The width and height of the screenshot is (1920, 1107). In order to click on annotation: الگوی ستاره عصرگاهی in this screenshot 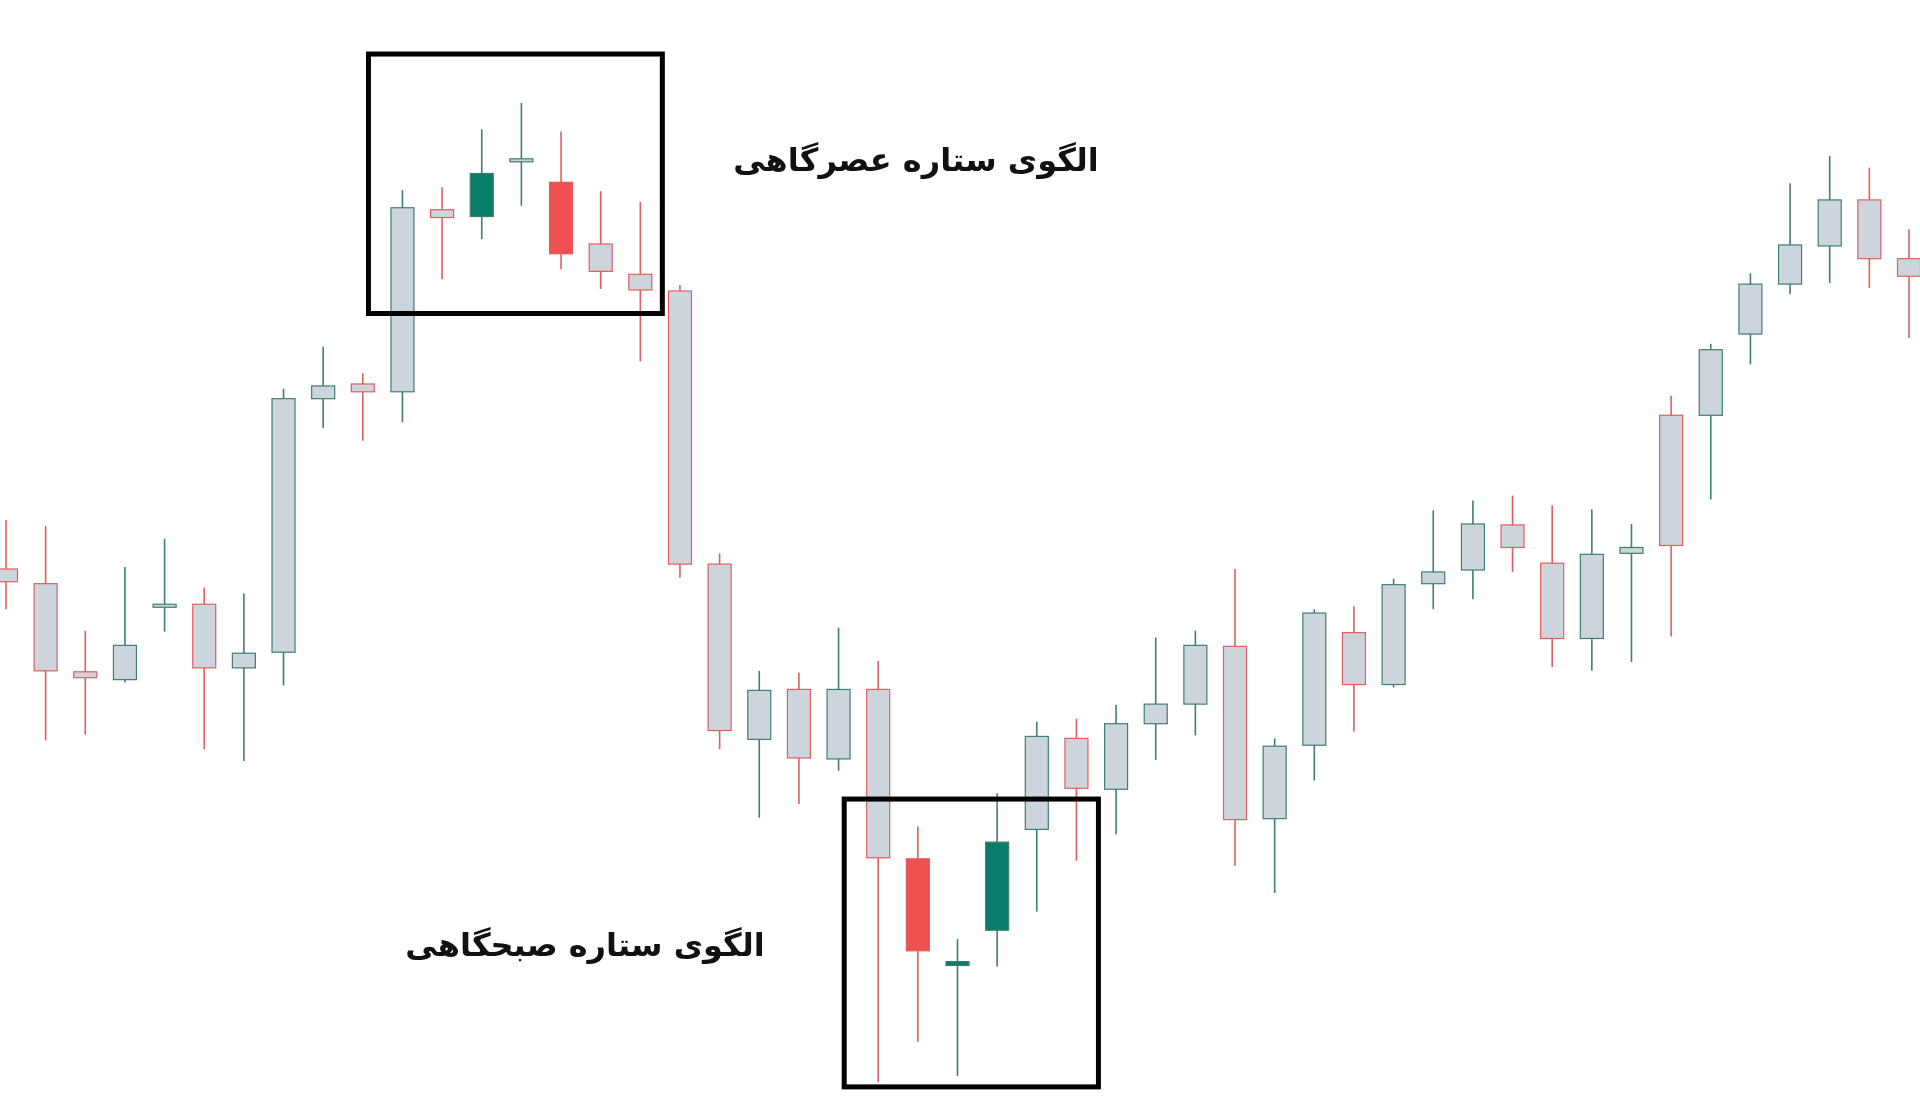, I will do `click(916, 160)`.